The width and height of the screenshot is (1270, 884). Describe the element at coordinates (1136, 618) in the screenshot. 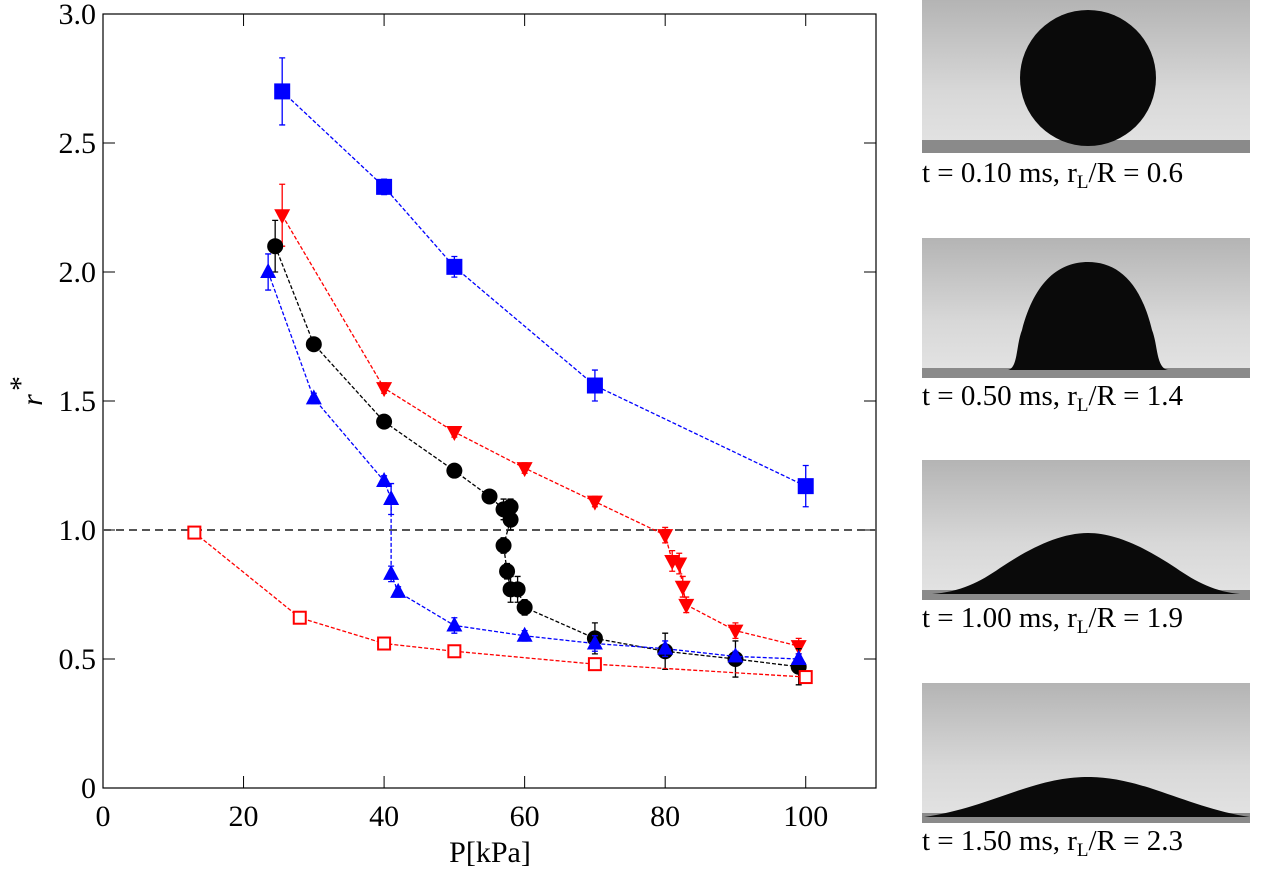

I see `caption-text: /R = 1.9` at that location.